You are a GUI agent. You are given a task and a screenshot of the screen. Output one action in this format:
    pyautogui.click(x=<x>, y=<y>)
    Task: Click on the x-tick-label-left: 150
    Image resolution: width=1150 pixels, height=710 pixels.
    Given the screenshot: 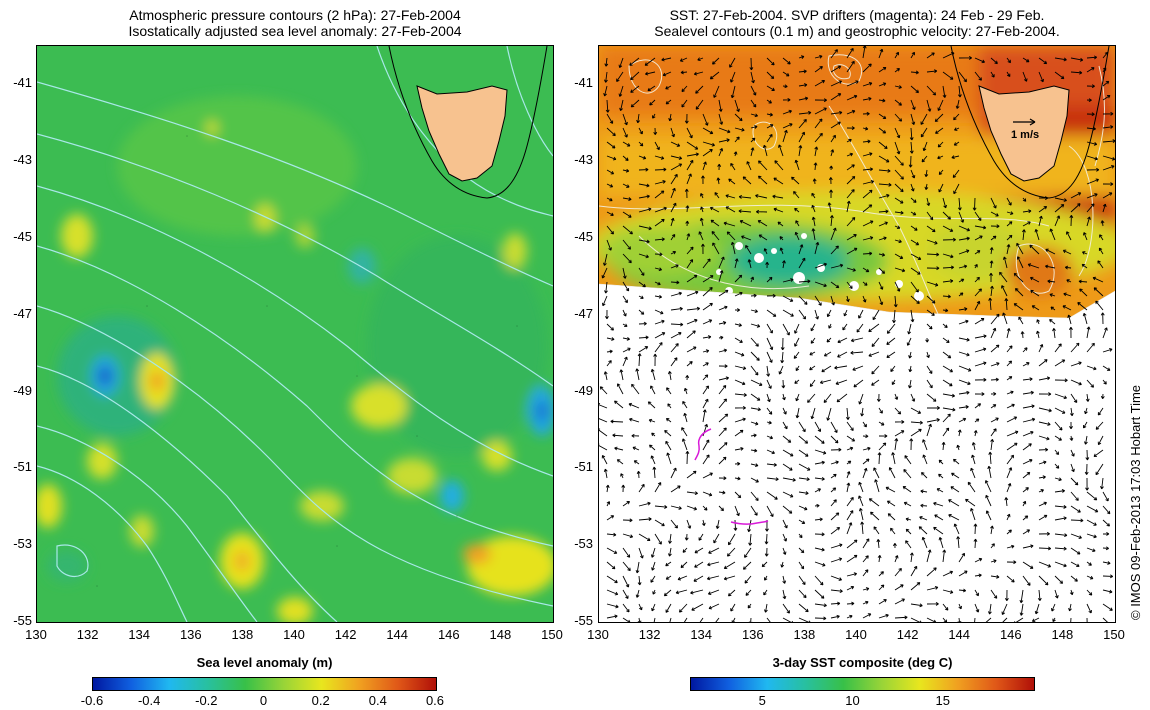 What is the action you would take?
    pyautogui.click(x=552, y=634)
    